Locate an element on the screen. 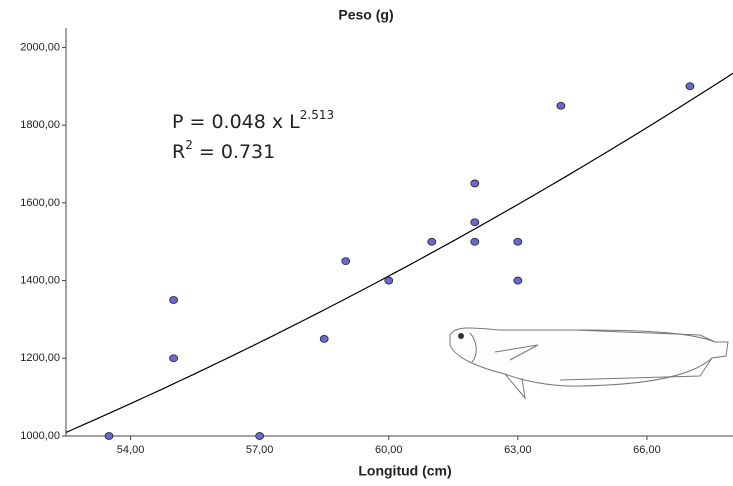  y-tick-label: 1600,00 is located at coordinates (40, 203).